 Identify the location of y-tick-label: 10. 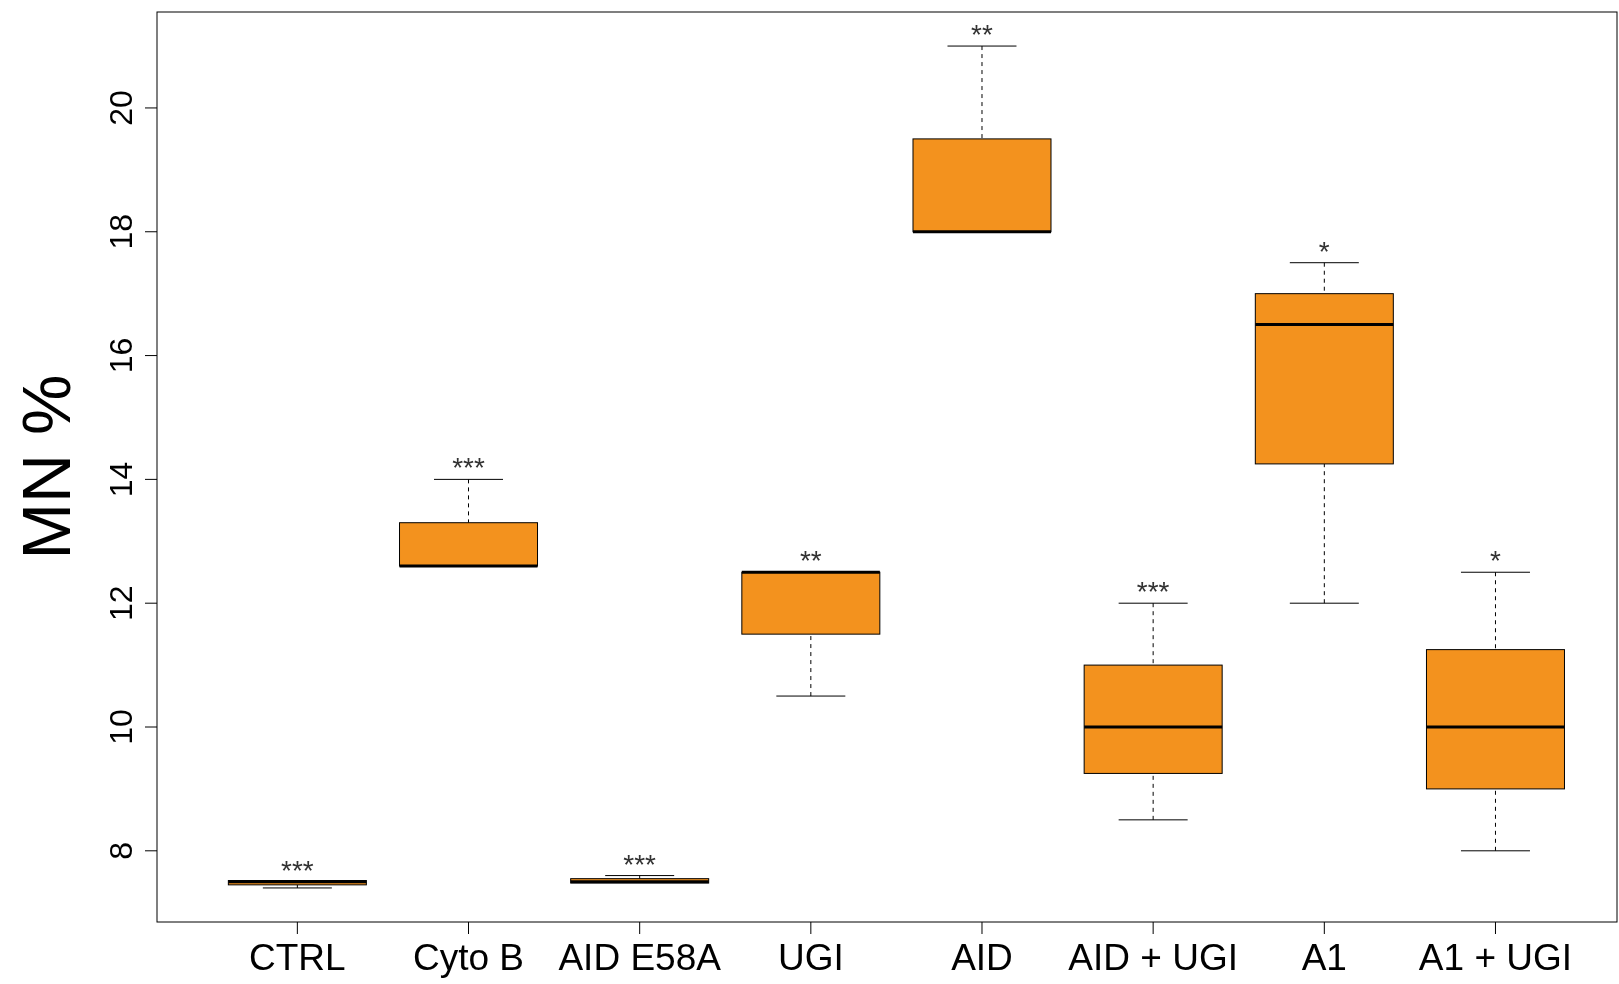
(121, 727).